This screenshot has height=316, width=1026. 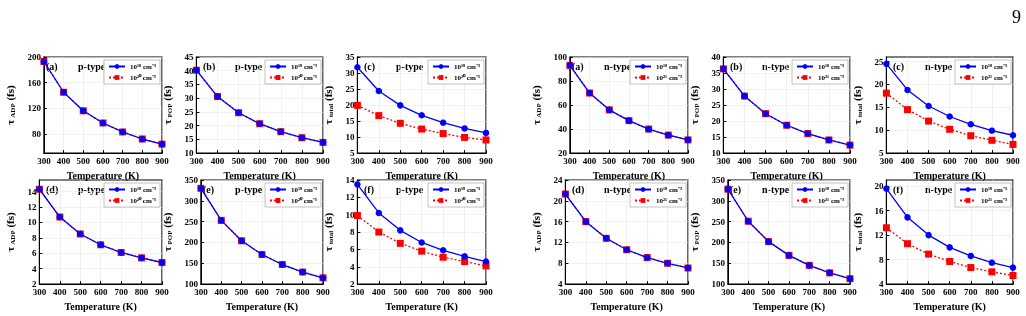 What do you see at coordinates (191, 200) in the screenshot?
I see `y-tick-label: 300` at bounding box center [191, 200].